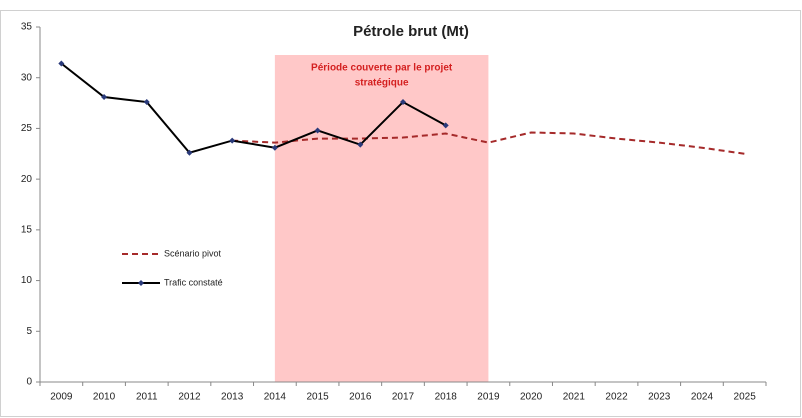 The height and width of the screenshot is (418, 802). I want to click on legend-marker, so click(141, 283).